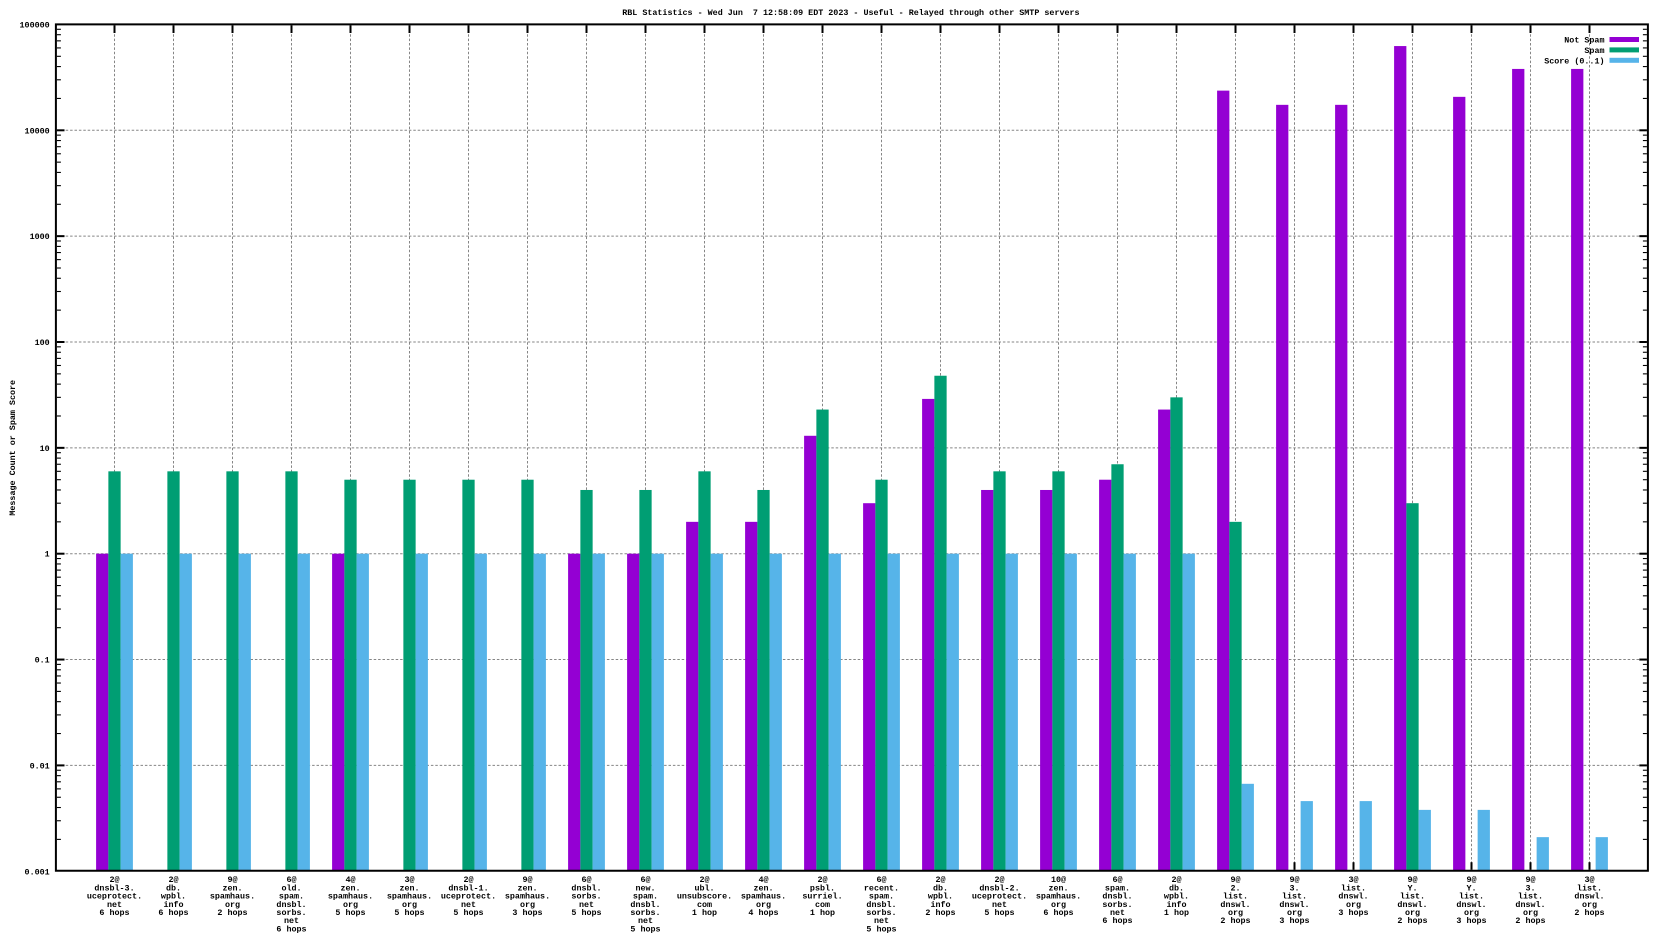 Image resolution: width=1664 pixels, height=936 pixels. Describe the element at coordinates (40, 237) in the screenshot. I see `svg-text: 1000` at that location.